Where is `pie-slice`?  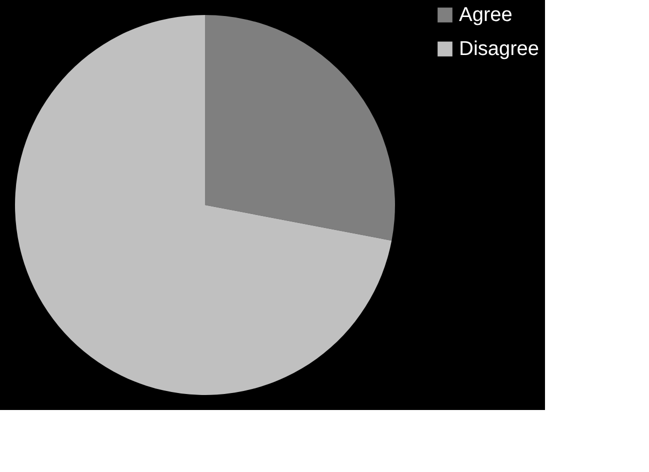 pie-slice is located at coordinates (300, 128).